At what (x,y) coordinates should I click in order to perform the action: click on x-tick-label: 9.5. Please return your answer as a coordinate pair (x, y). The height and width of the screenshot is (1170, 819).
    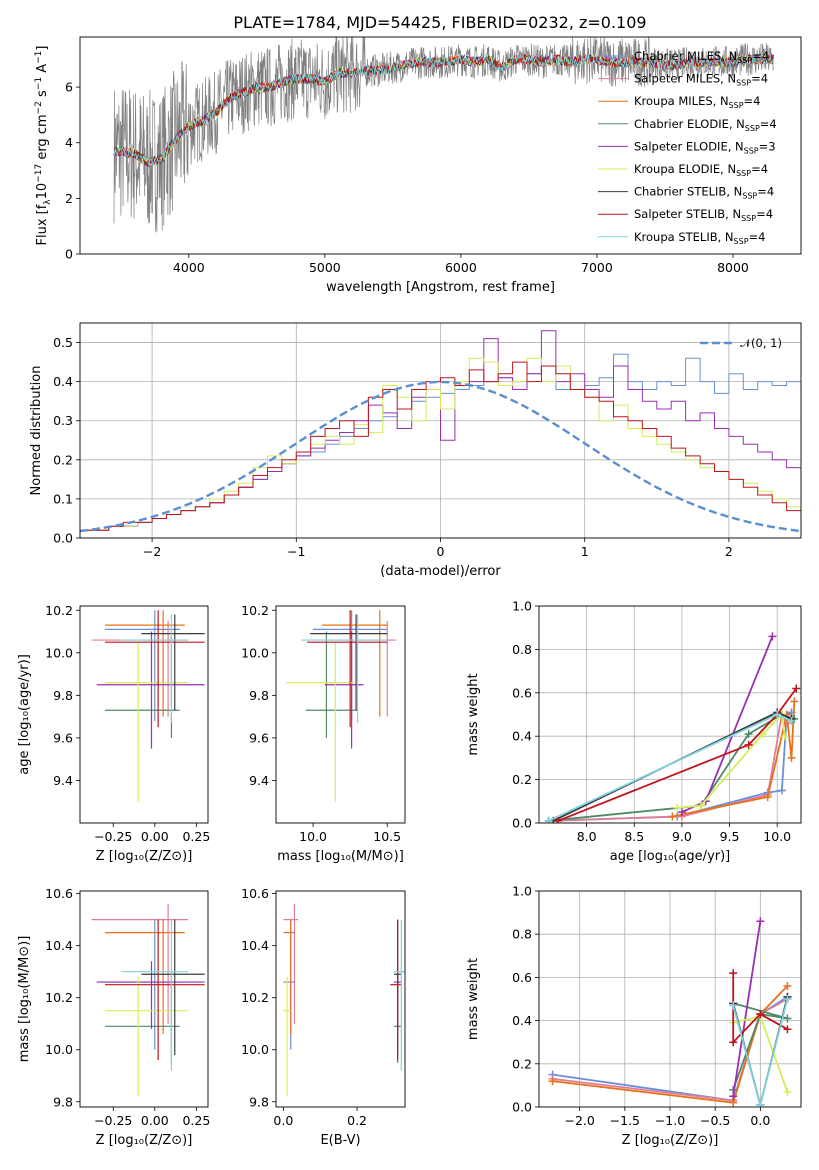
    Looking at the image, I should click on (730, 836).